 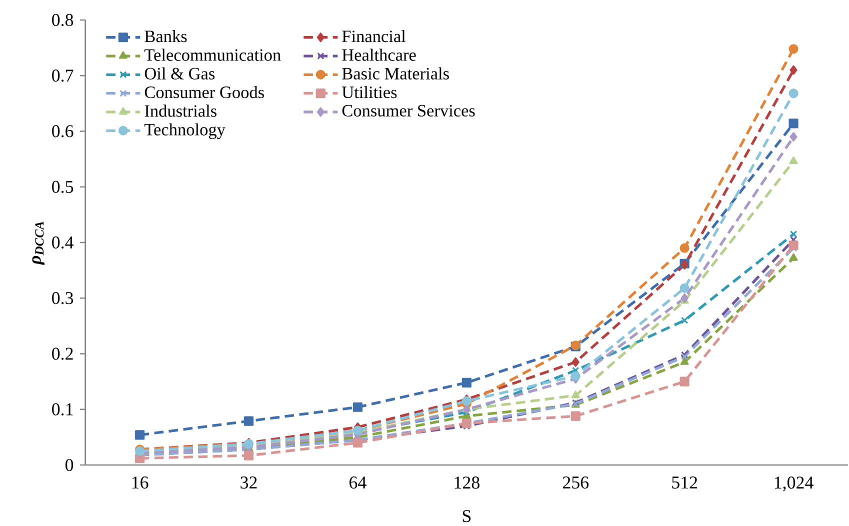 I want to click on x-tick-label: 64, so click(x=358, y=482).